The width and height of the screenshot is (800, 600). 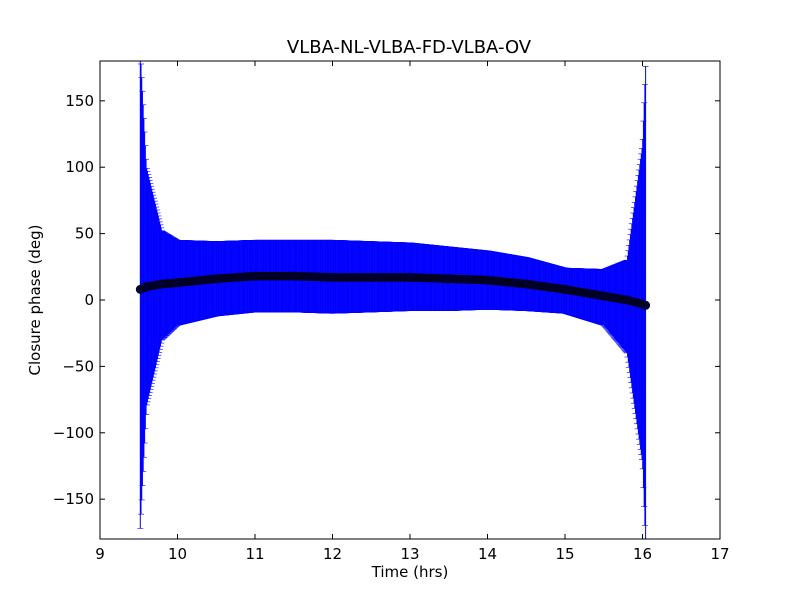 What do you see at coordinates (100, 554) in the screenshot?
I see `x-tick-label: 9` at bounding box center [100, 554].